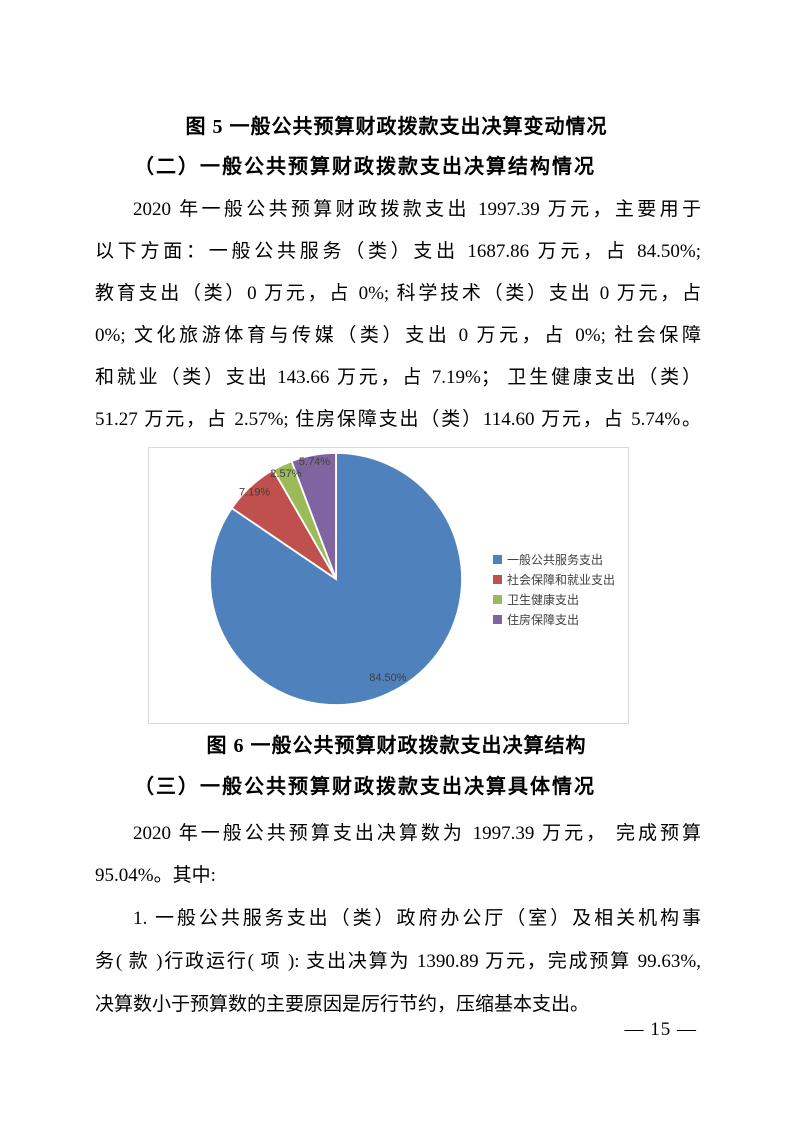  I want to click on text-line: 和就业（类）支出 143.66 万元，占 7.19%； 卫生健康支出（类）, so click(398, 377).